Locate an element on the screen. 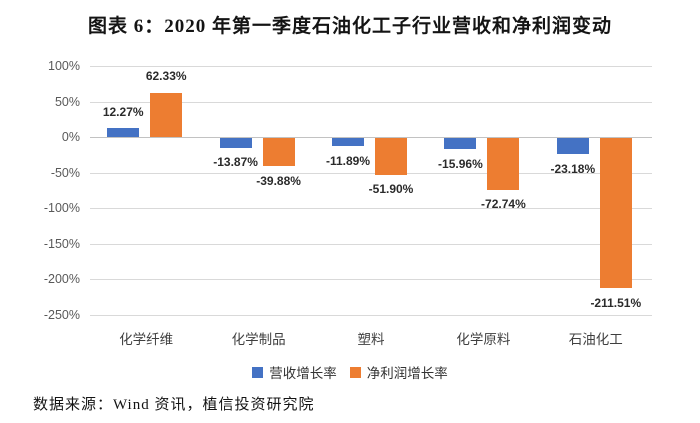 This screenshot has width=700, height=423. data-label: -23.18% is located at coordinates (573, 168).